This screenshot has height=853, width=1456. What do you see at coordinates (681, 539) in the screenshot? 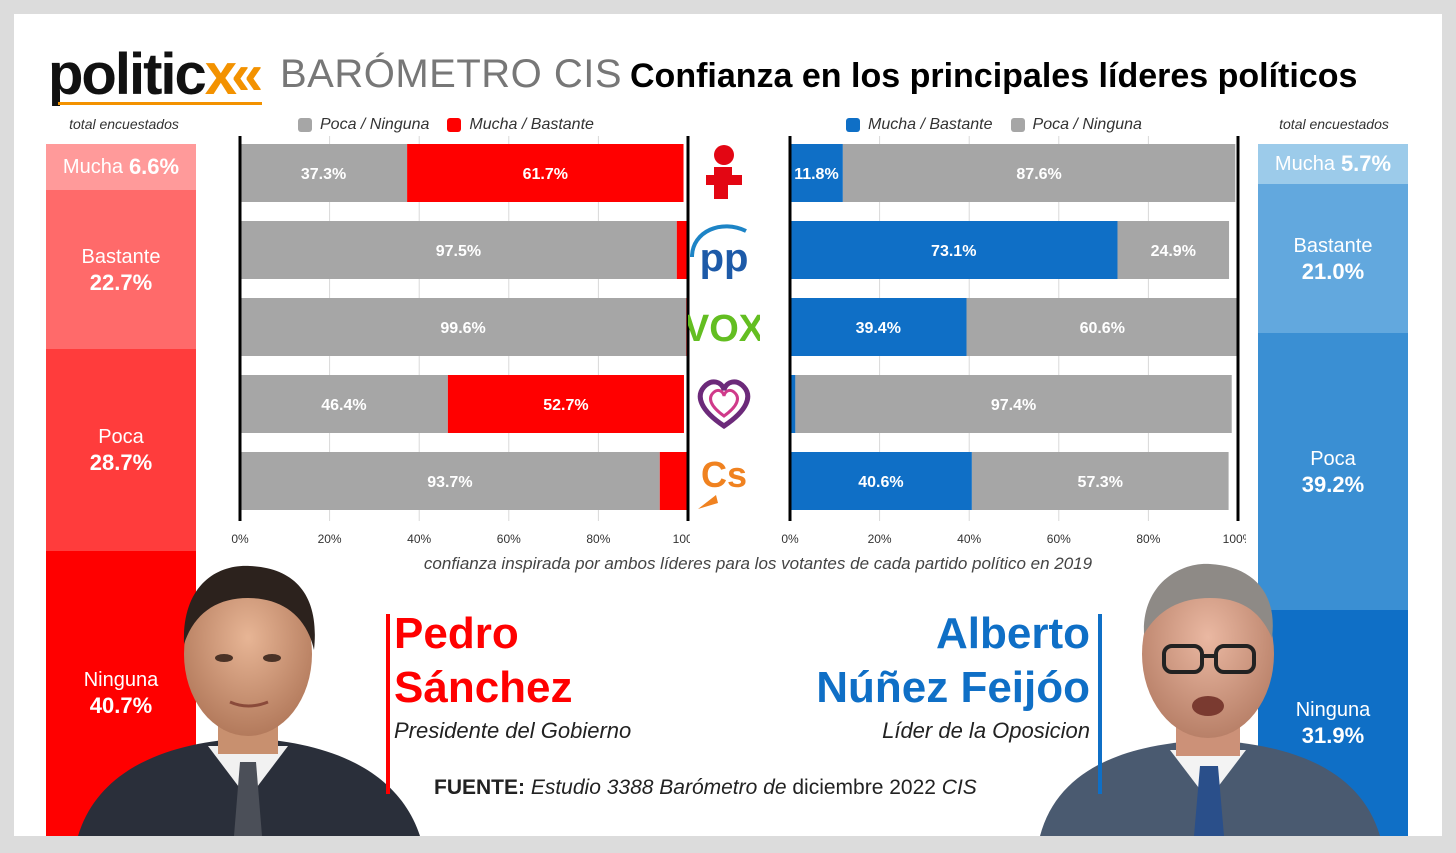
I see `left-x-tick-label: 100%` at bounding box center [681, 539].